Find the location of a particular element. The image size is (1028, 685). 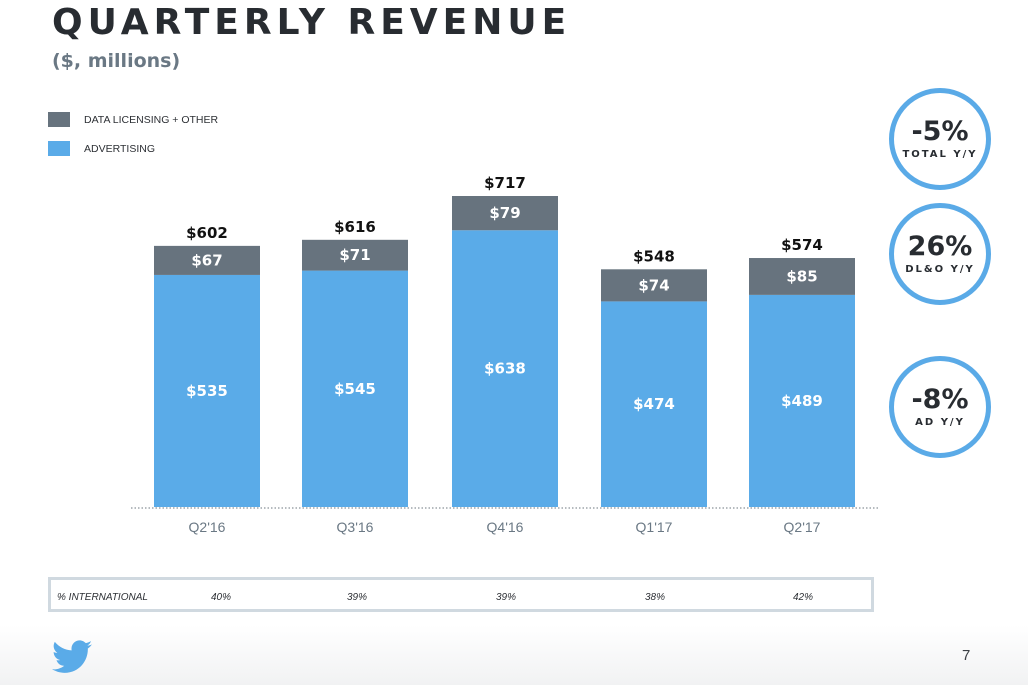

data-licensing-value-label: $67 is located at coordinates (206, 260).